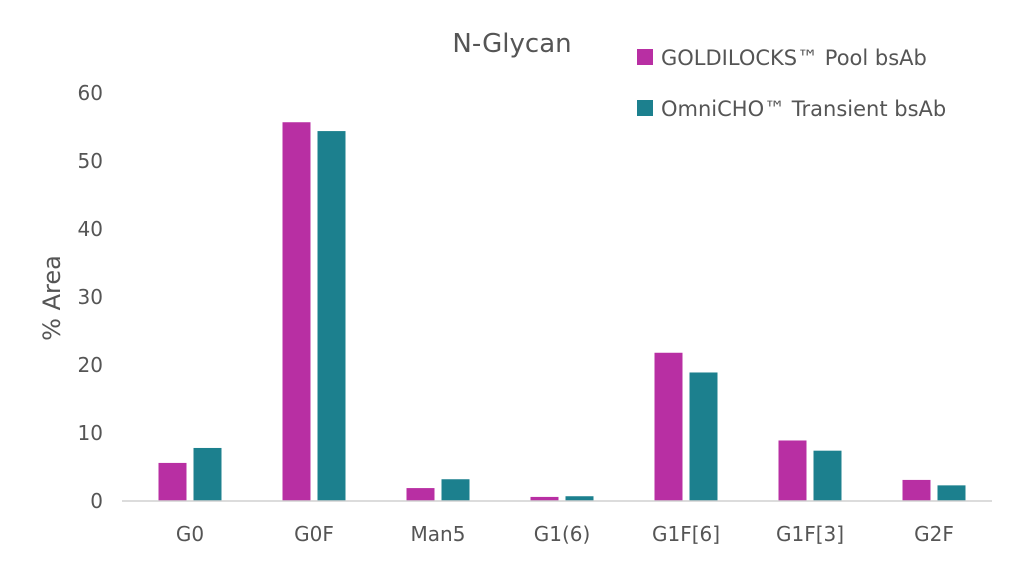  I want to click on x-axis-categories: G0 G0F Man5 G1(6) G1F[6] G1F[3] G2F, so click(565, 534).